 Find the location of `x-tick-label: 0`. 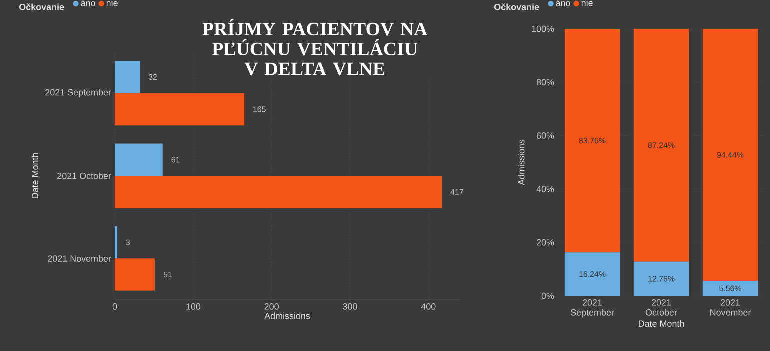

x-tick-label: 0 is located at coordinates (115, 307).